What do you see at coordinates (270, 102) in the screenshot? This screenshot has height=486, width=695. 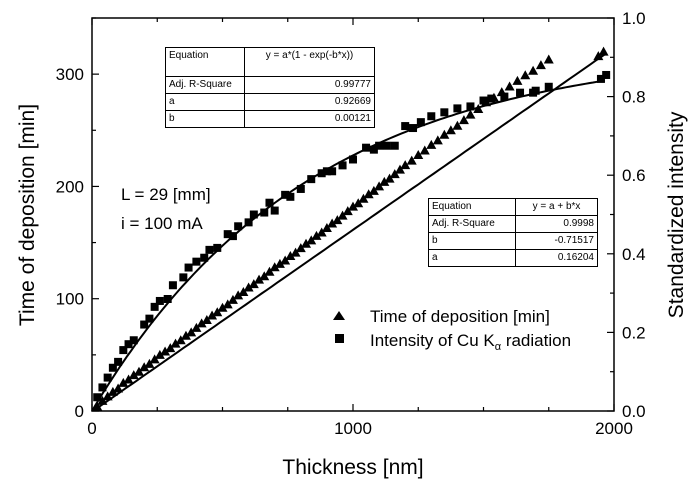 I see `fit-table-row: a 0.92669` at bounding box center [270, 102].